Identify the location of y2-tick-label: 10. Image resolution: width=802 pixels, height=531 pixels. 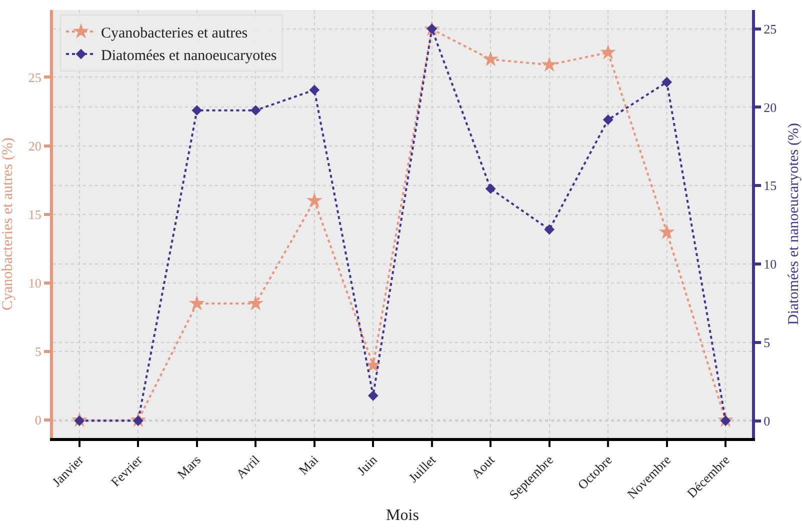
(770, 264).